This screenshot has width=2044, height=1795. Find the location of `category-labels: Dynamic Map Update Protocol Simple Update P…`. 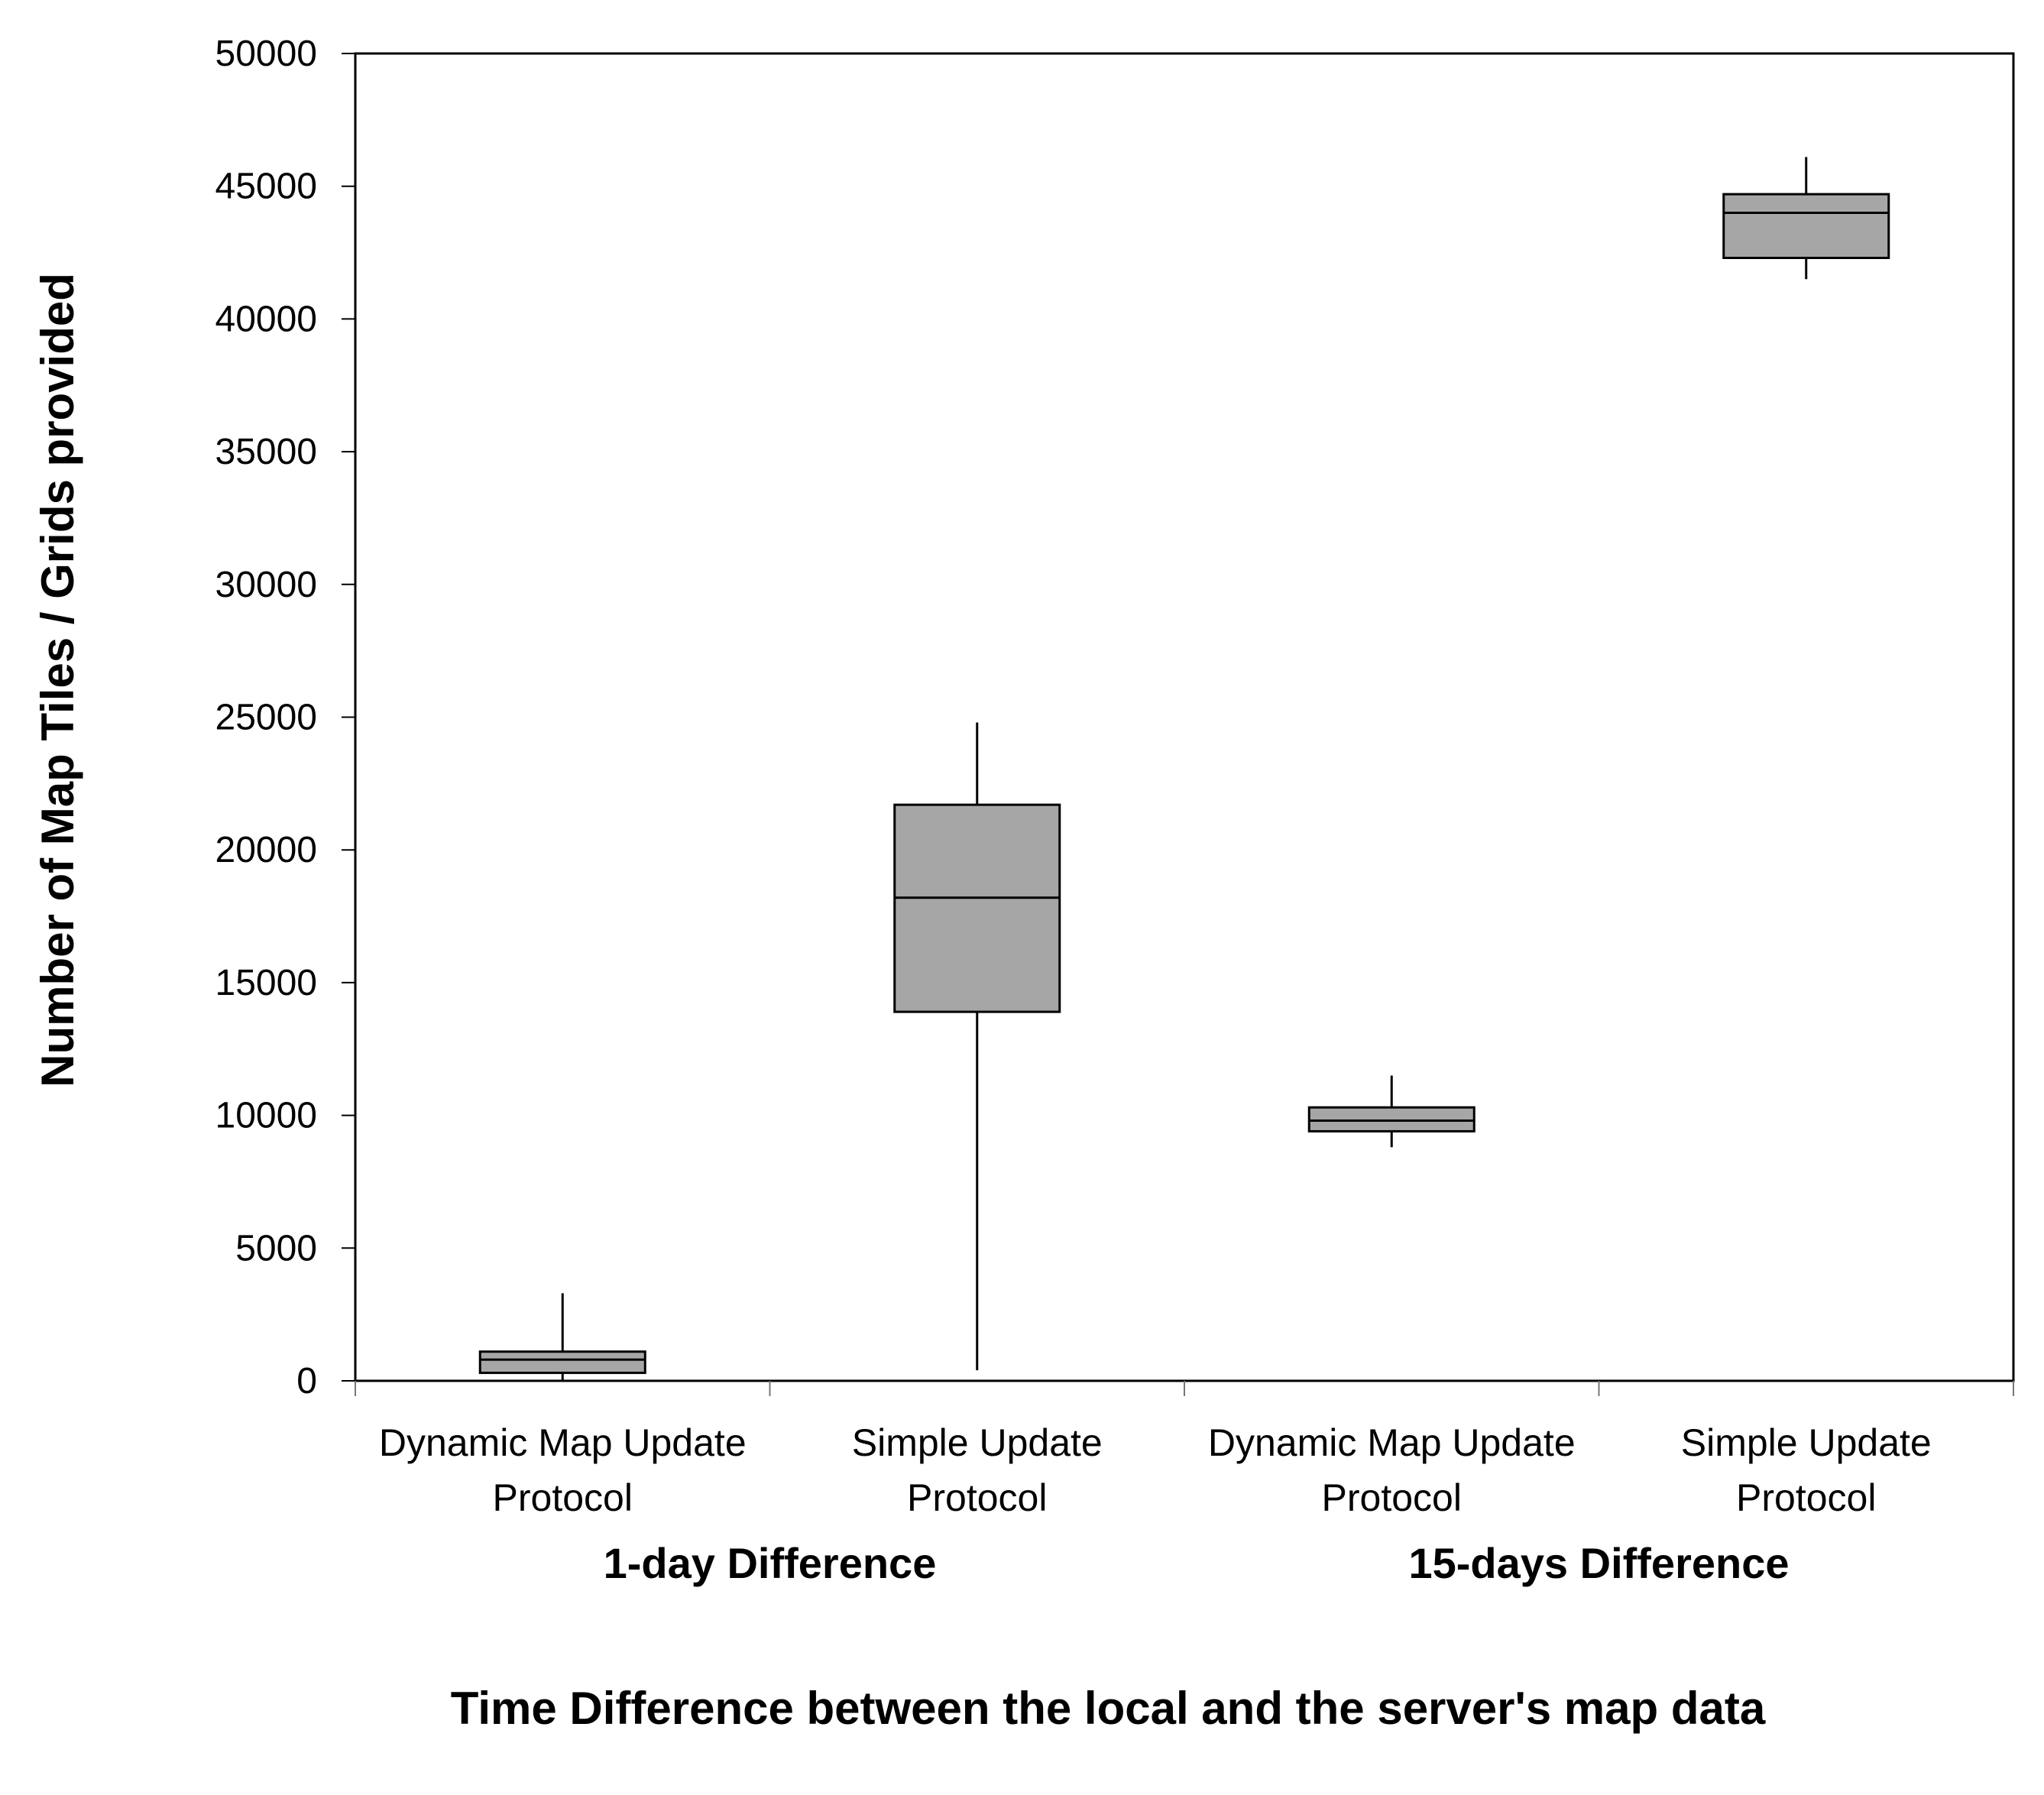

category-labels: Dynamic Map Update Protocol Simple Update P… is located at coordinates (1155, 1470).